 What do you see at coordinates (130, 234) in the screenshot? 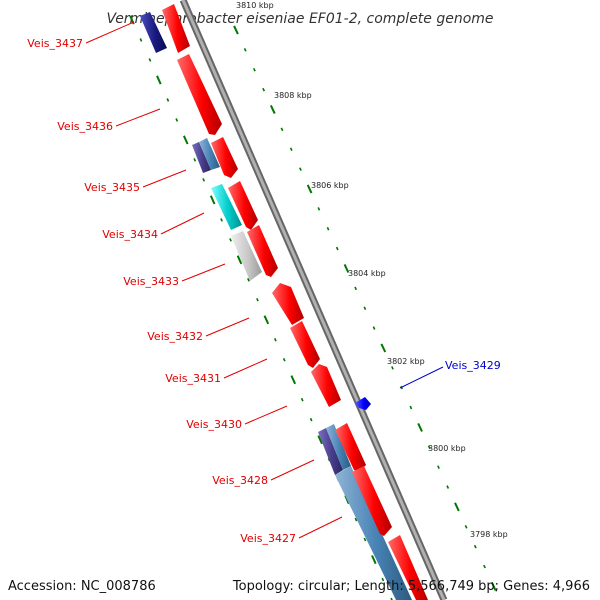
I see `gene-label: Veis_3434` at bounding box center [130, 234].